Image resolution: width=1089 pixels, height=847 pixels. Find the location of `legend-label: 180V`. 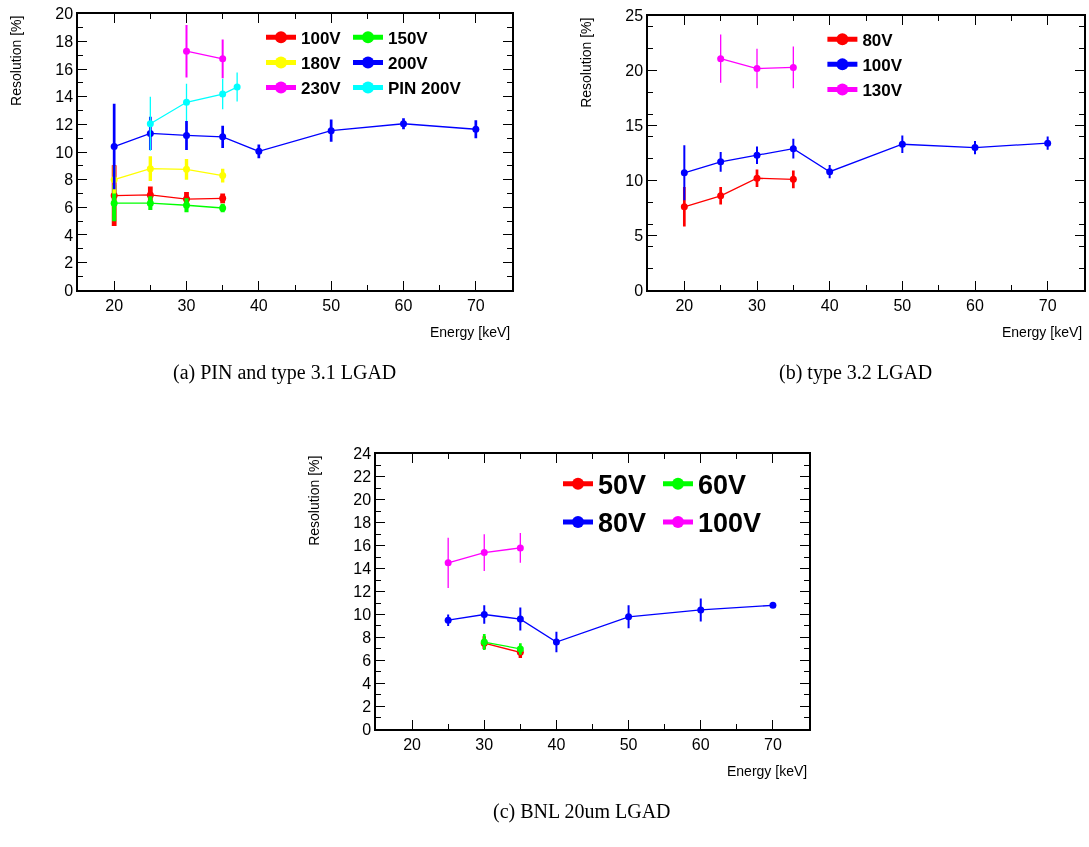

legend-label: 180V is located at coordinates (321, 64).